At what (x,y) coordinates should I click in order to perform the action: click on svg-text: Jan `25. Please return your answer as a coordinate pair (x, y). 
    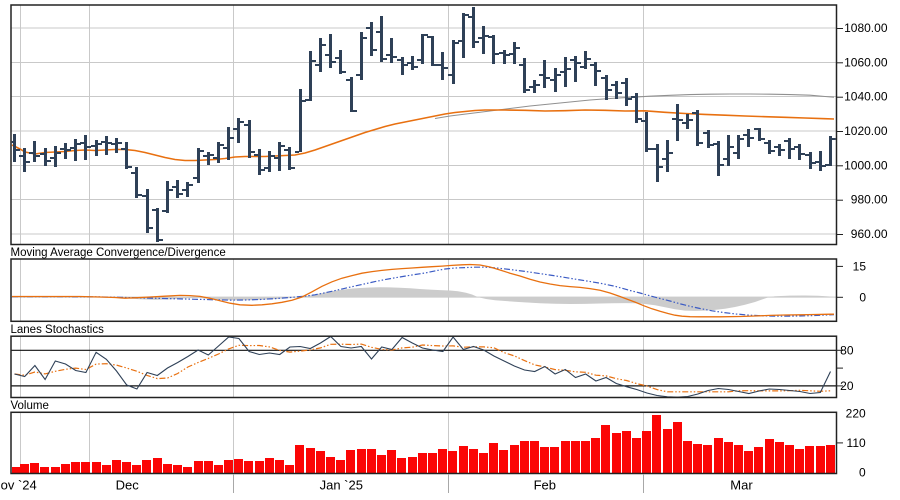
    Looking at the image, I should click on (341, 485).